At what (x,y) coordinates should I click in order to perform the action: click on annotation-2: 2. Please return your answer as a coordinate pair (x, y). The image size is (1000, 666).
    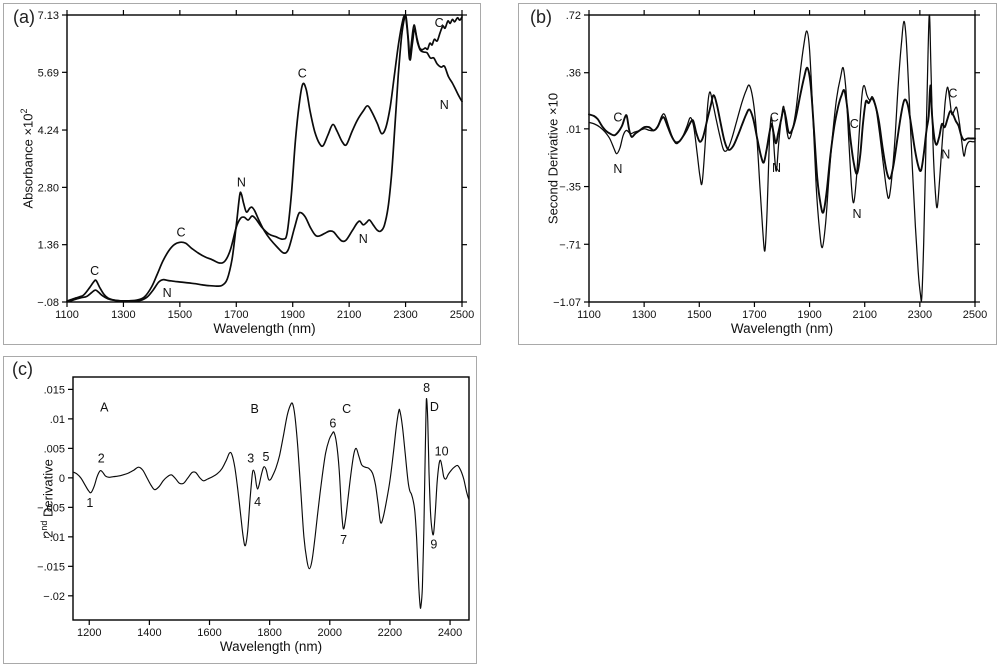
    Looking at the image, I should click on (101, 458).